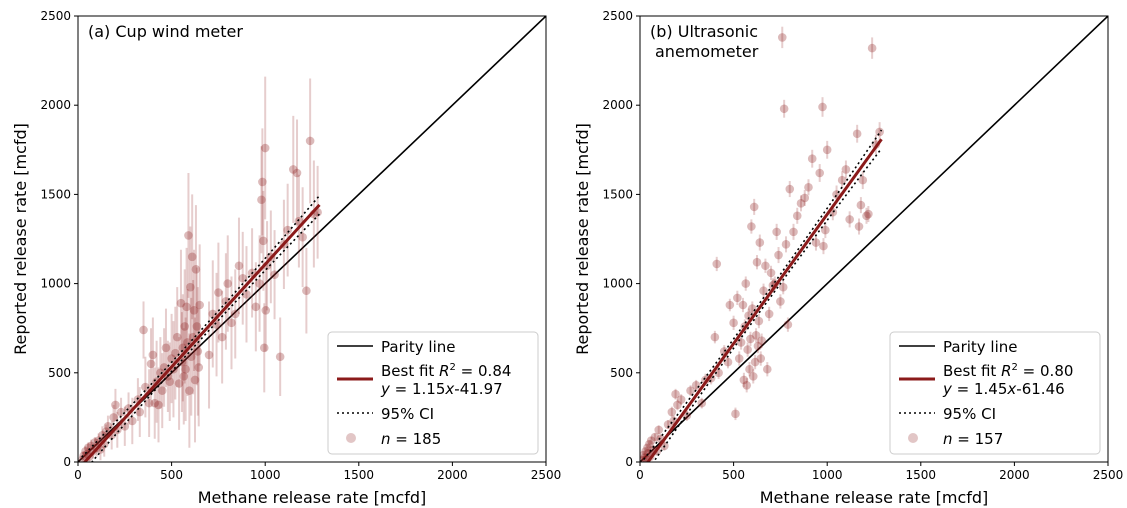  What do you see at coordinates (55, 194) in the screenshot?
I see `y-tick-label-a: 1500` at bounding box center [55, 194].